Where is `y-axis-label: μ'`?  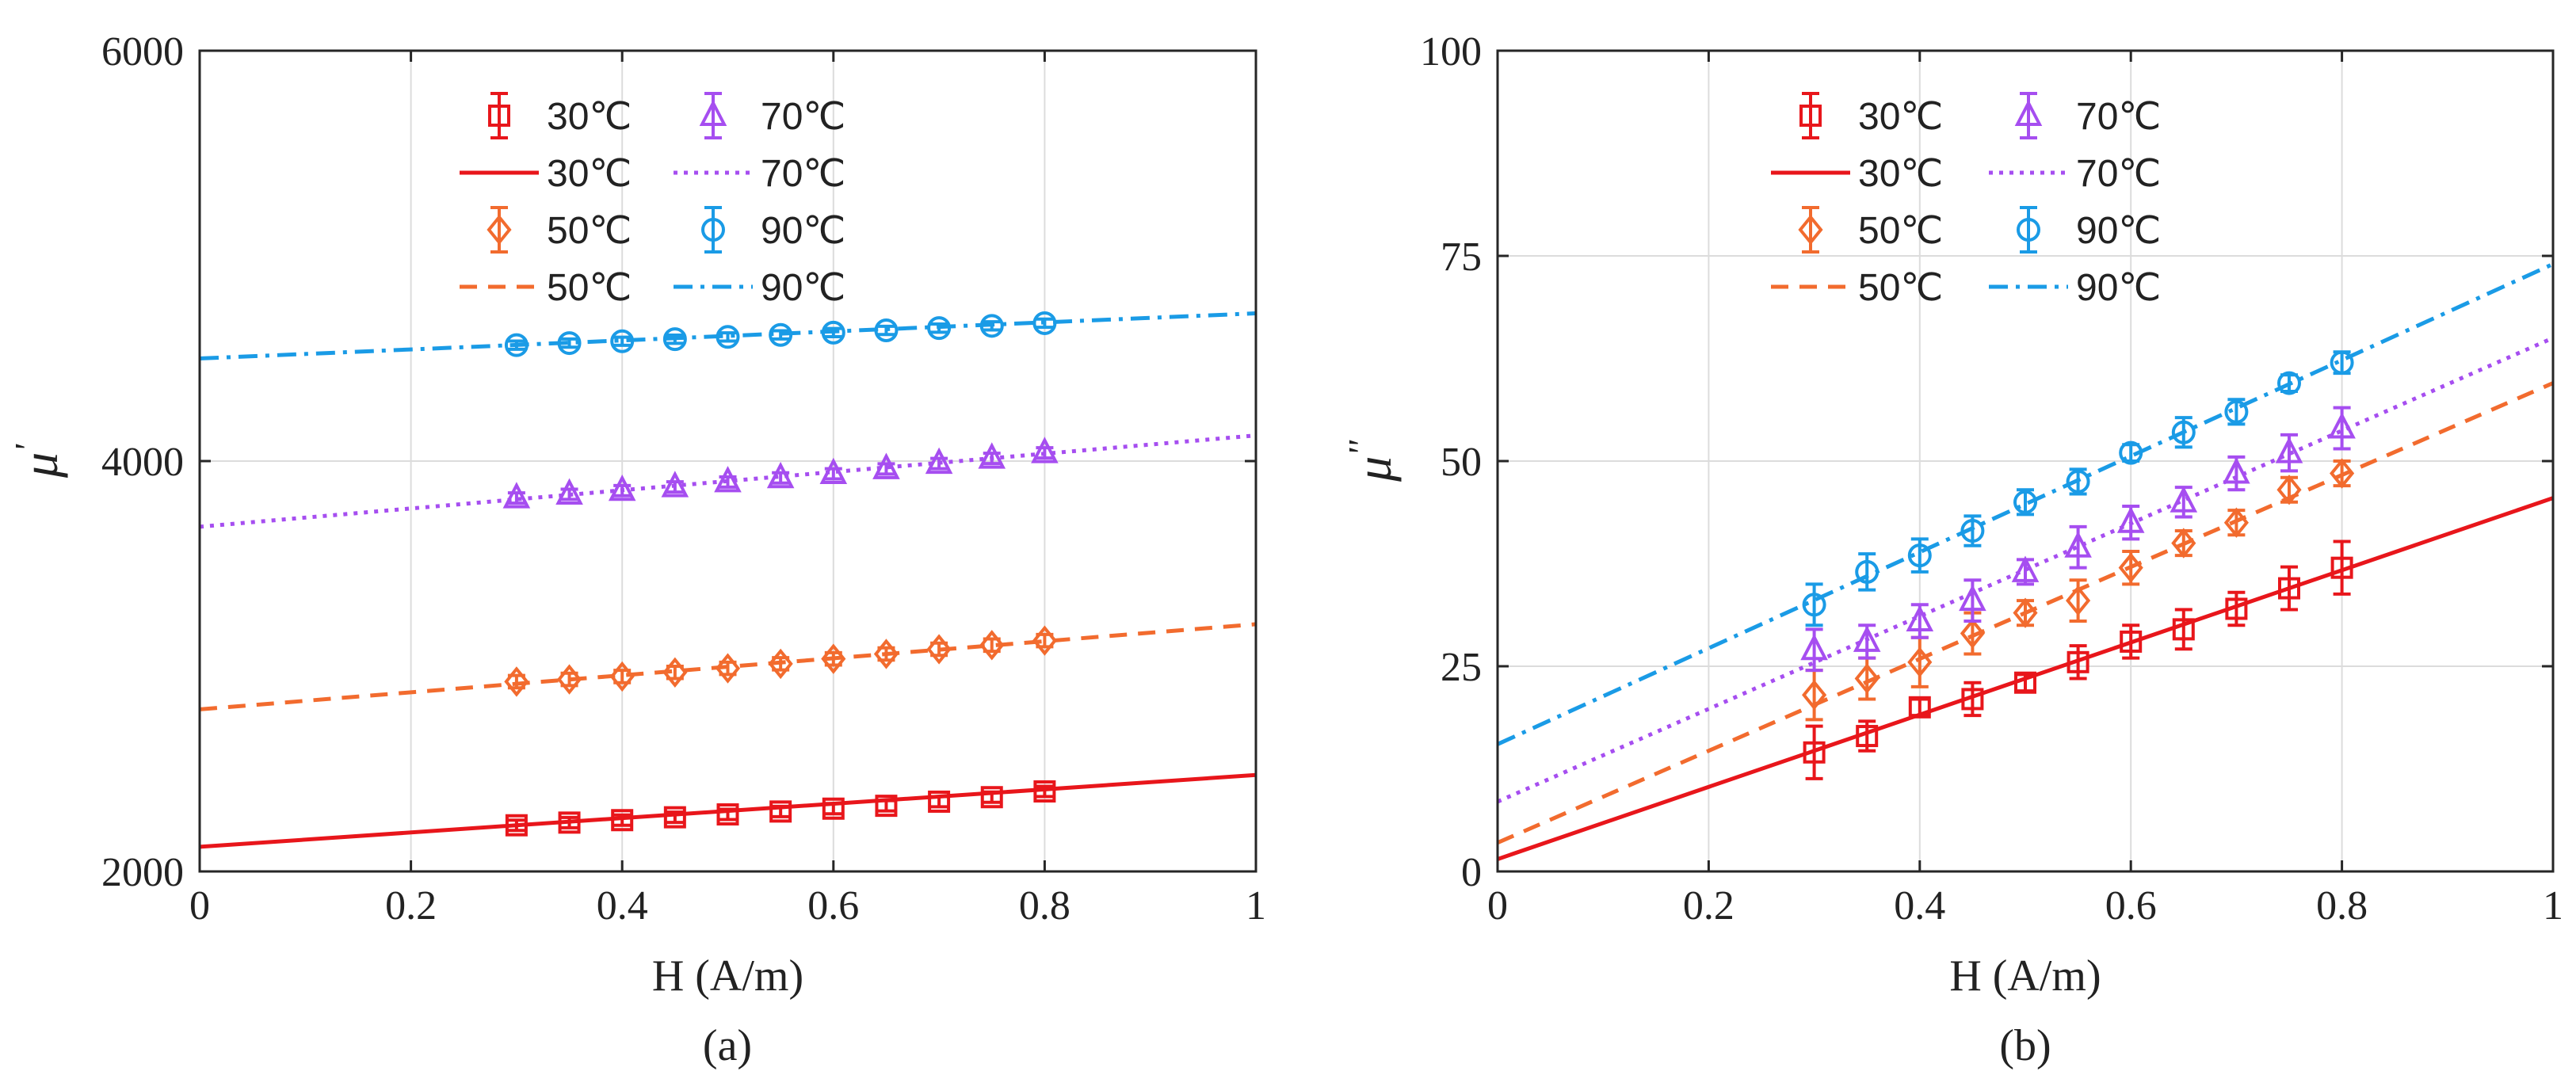 y-axis-label: μ' is located at coordinates (37, 461).